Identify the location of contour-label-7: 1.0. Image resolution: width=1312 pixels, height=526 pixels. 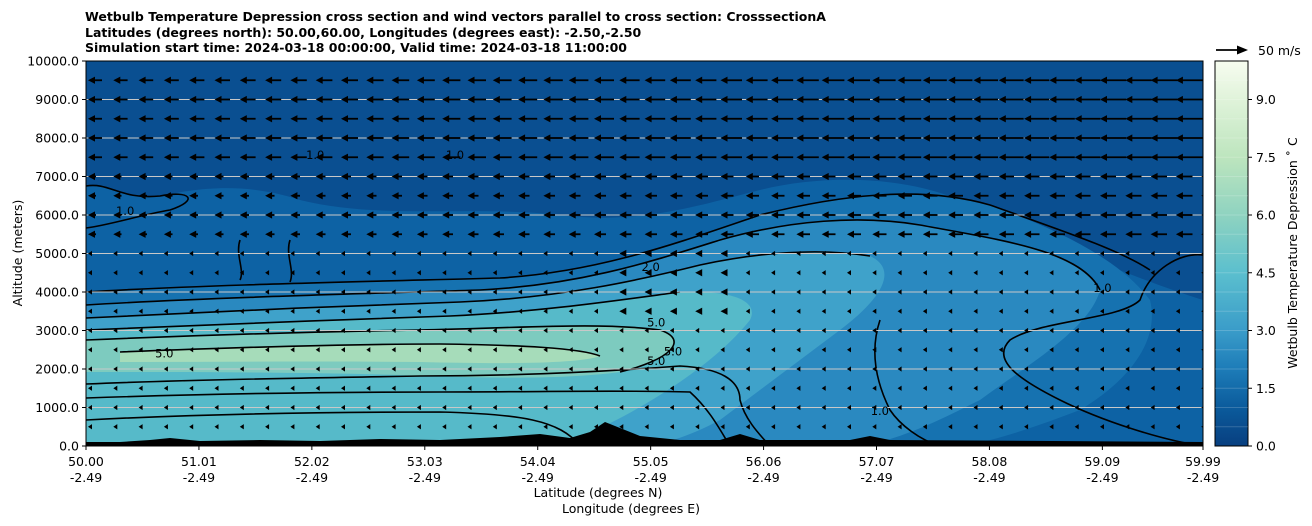
(1102, 288).